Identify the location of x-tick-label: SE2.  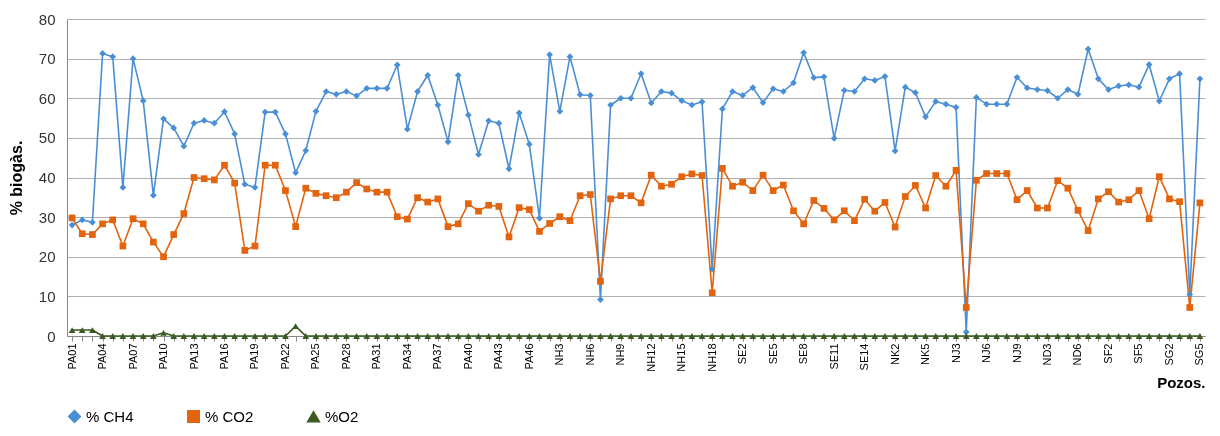
(742, 354).